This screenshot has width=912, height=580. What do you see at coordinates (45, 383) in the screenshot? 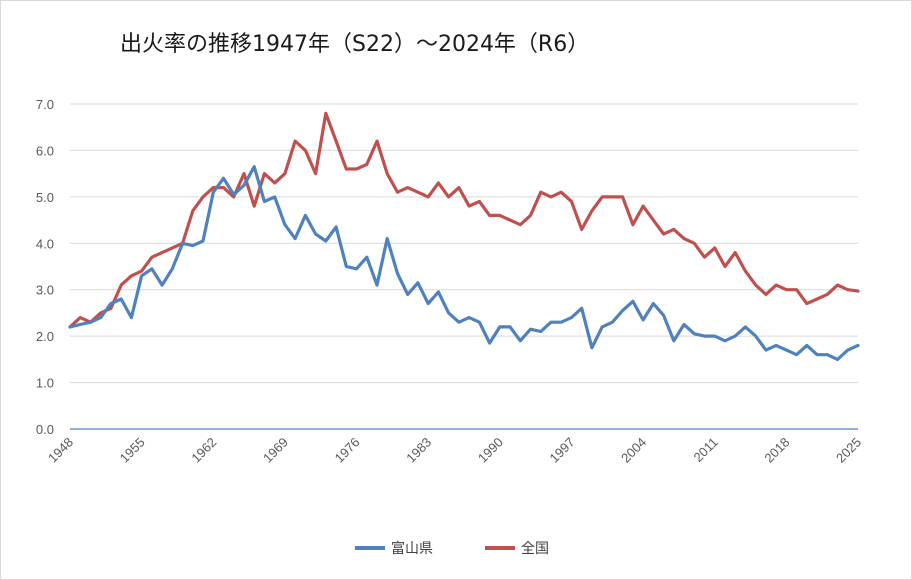
I see `y-tick-label: 1.0` at bounding box center [45, 383].